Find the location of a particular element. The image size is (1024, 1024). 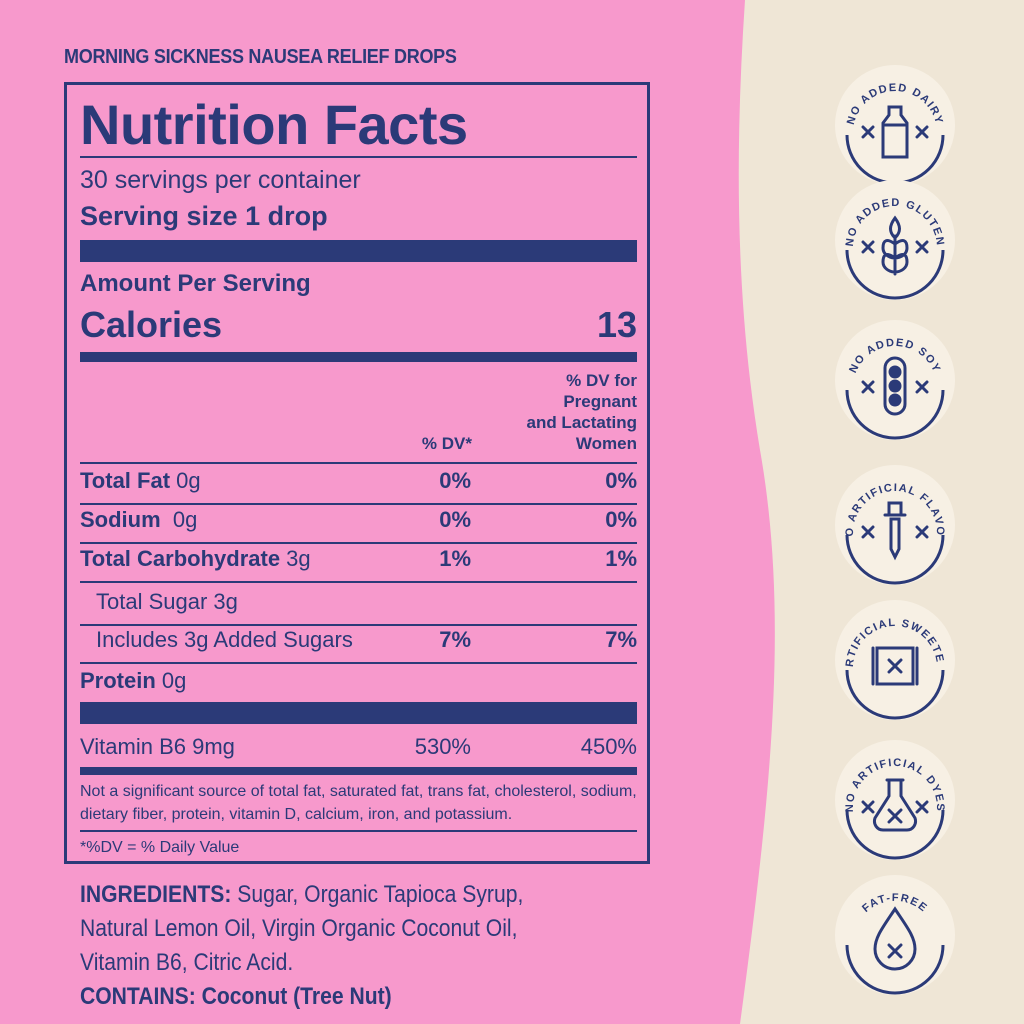

badge-no-artificial-sweeteners: NO ARTIFICIAL SWEETENERS is located at coordinates (892, 655).